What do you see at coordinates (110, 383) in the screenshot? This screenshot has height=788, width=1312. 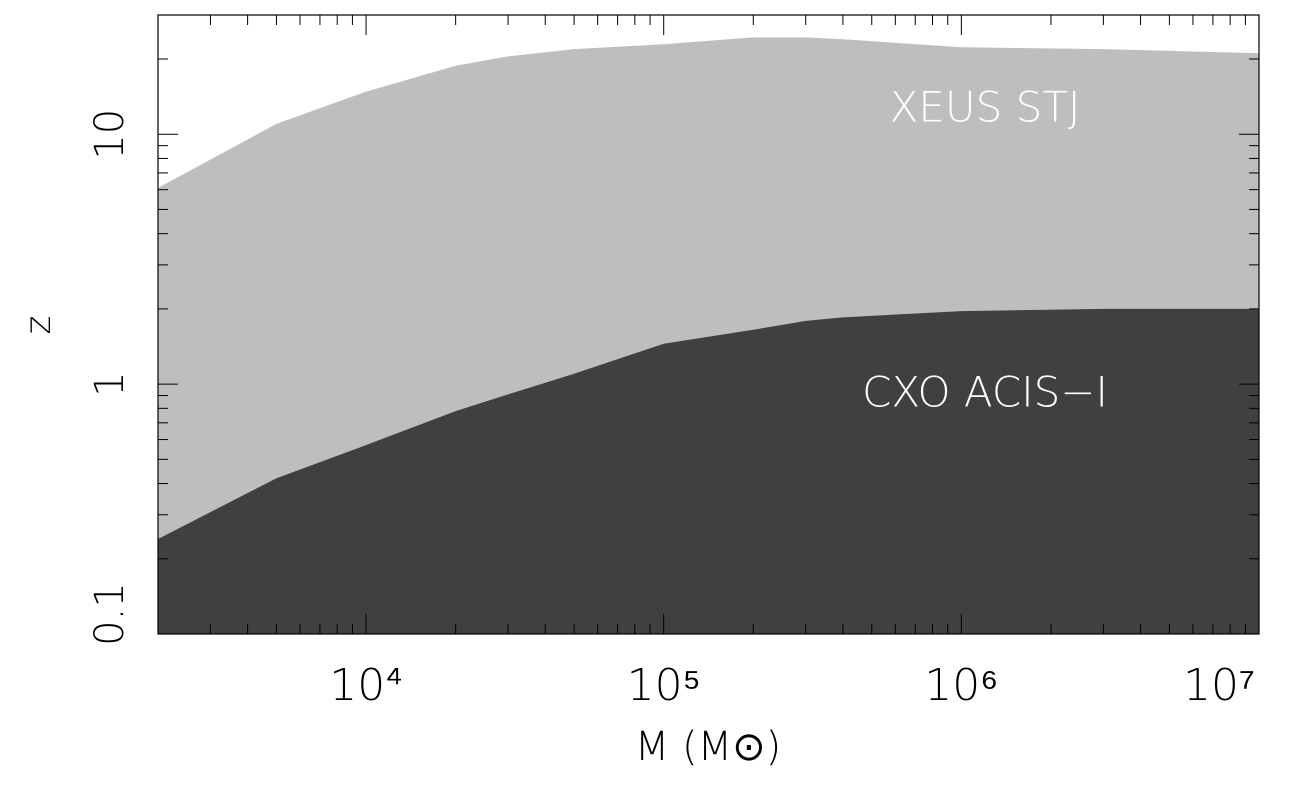 I see `y-tick-label: 1` at bounding box center [110, 383].